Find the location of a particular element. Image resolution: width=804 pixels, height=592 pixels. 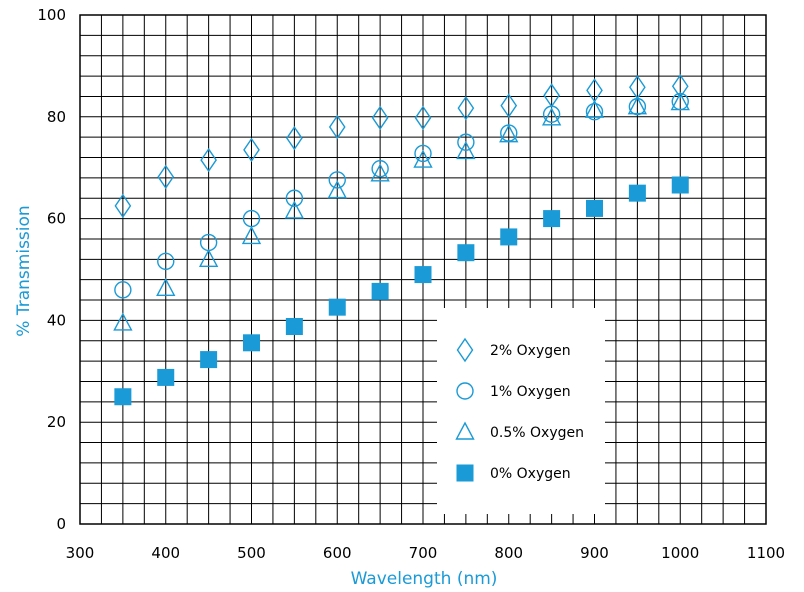

x-tick-label: 600 is located at coordinates (337, 553).